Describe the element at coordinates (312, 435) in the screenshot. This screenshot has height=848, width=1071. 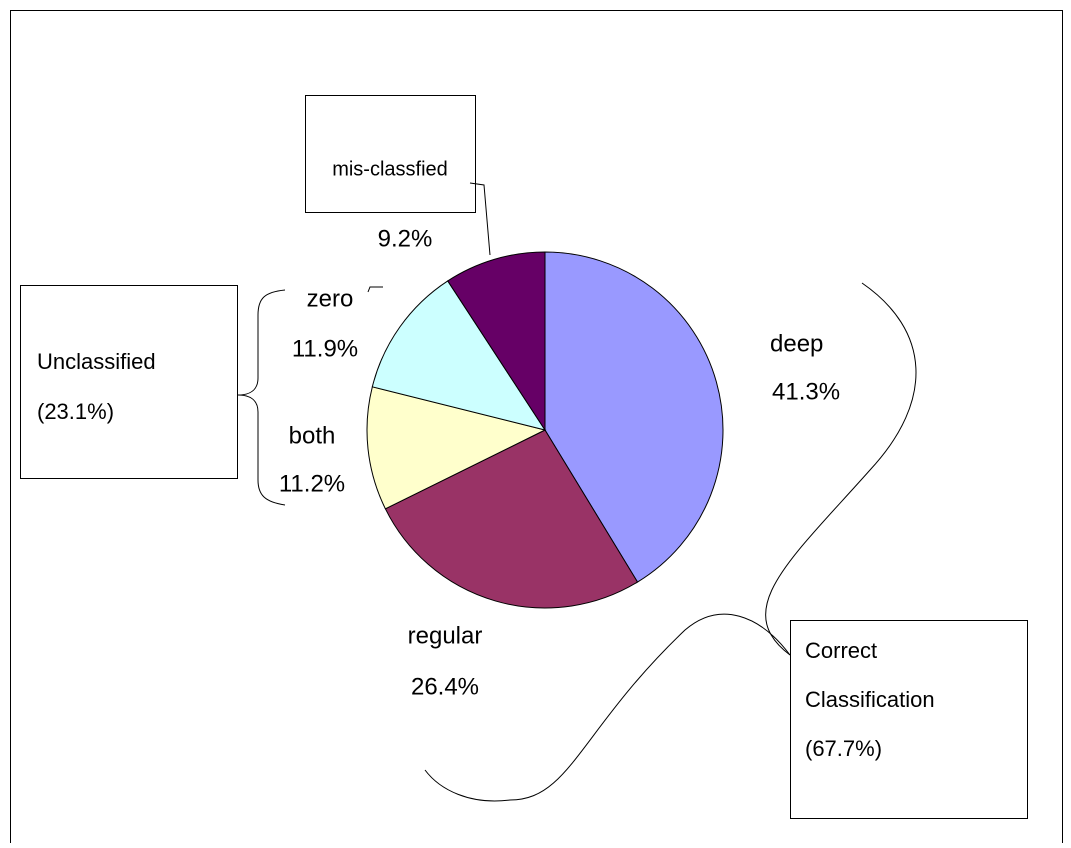
I see `category-label: both` at that location.